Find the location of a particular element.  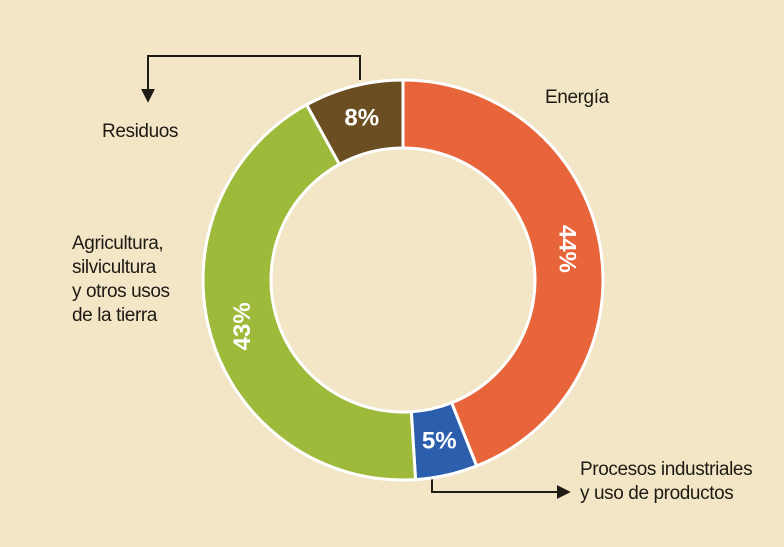

value-label: 43% is located at coordinates (242, 326).